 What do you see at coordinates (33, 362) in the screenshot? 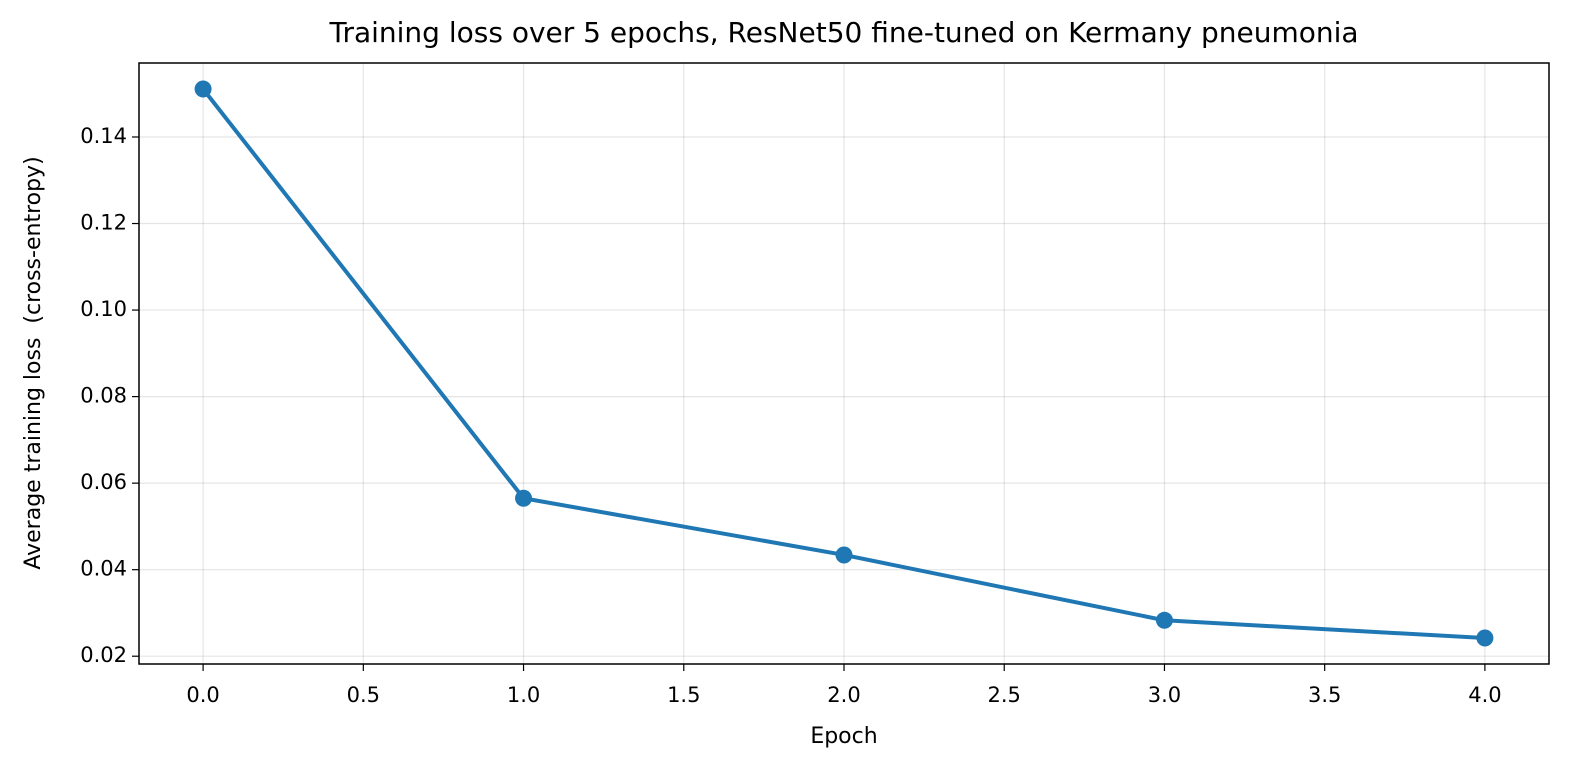
I see `y-axis-label: Average training loss (cross-entropy)` at bounding box center [33, 362].